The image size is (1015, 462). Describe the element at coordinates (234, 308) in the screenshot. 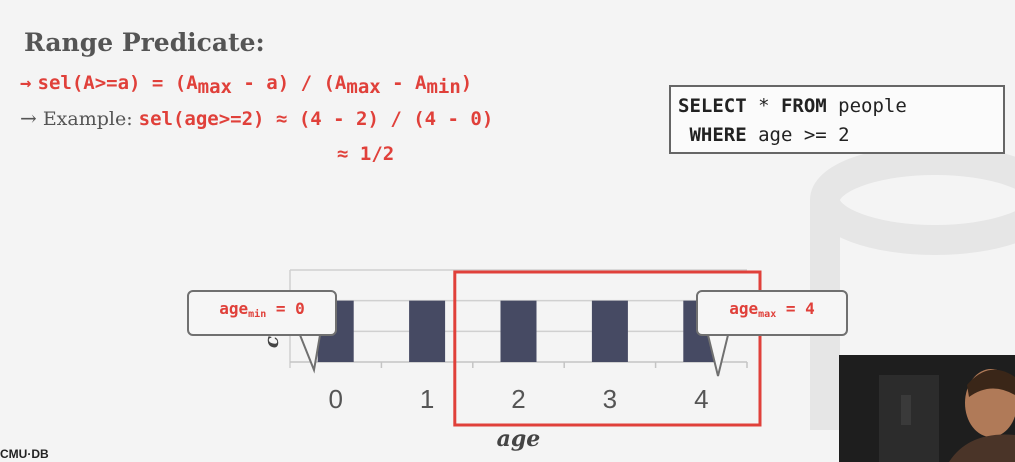

I see `callout-min-prefix: age` at that location.